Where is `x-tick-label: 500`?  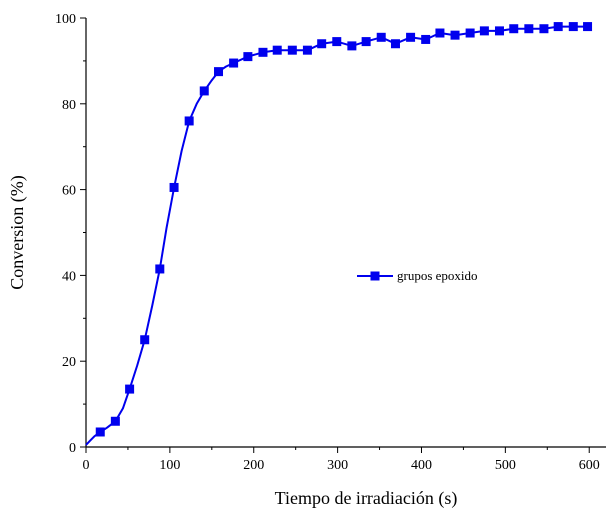
x-tick-label: 500 is located at coordinates (505, 465).